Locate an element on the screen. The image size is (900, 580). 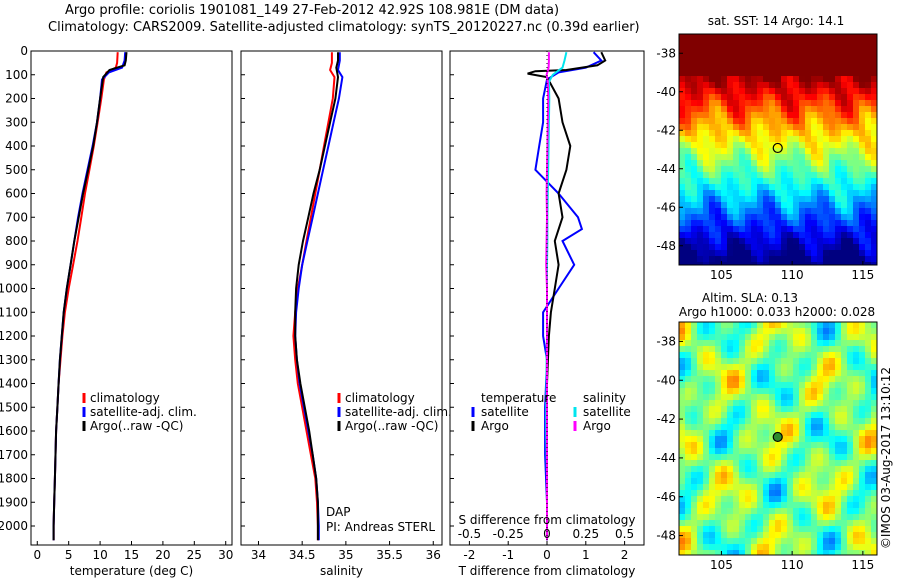
y-tick-label: -38 is located at coordinates (666, 53).